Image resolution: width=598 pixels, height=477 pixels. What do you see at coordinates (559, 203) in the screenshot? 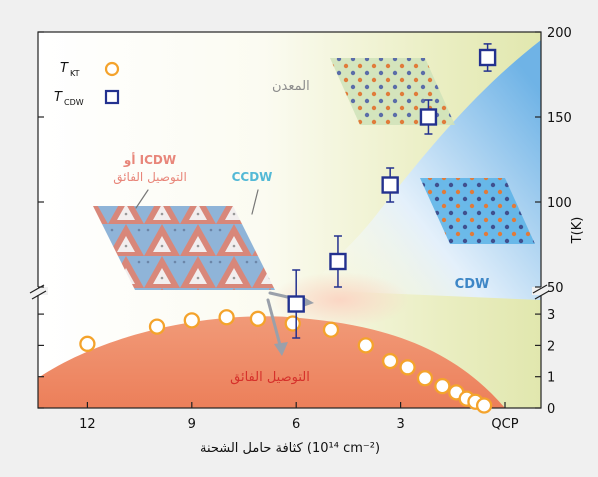
I see `y-upper-tick-label: 100` at bounding box center [559, 203].